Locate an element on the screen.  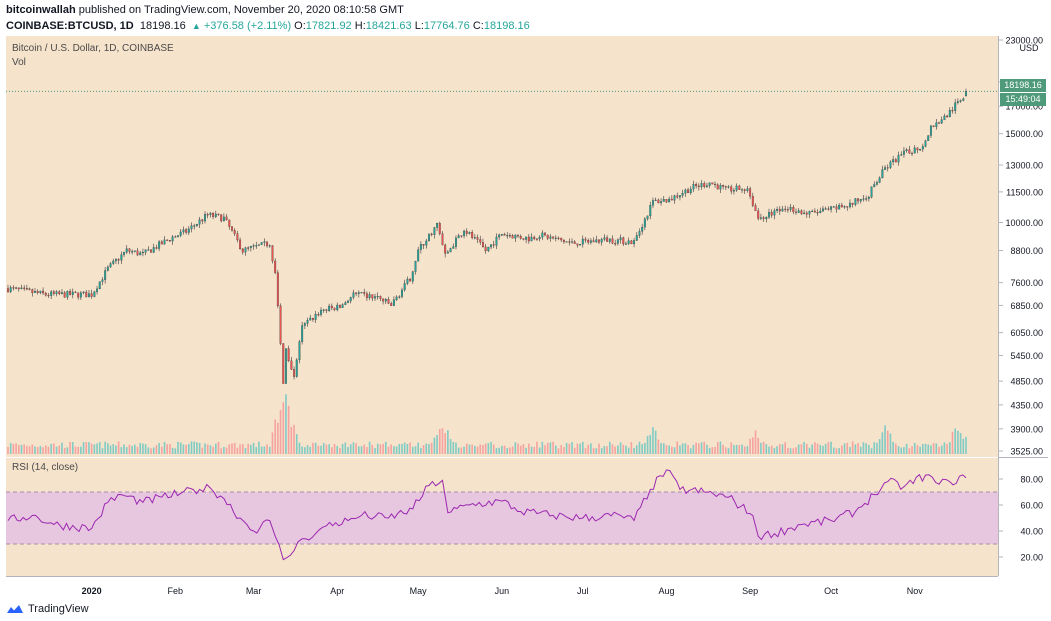
price-tick-label: 5450.00 is located at coordinates (1026, 356).